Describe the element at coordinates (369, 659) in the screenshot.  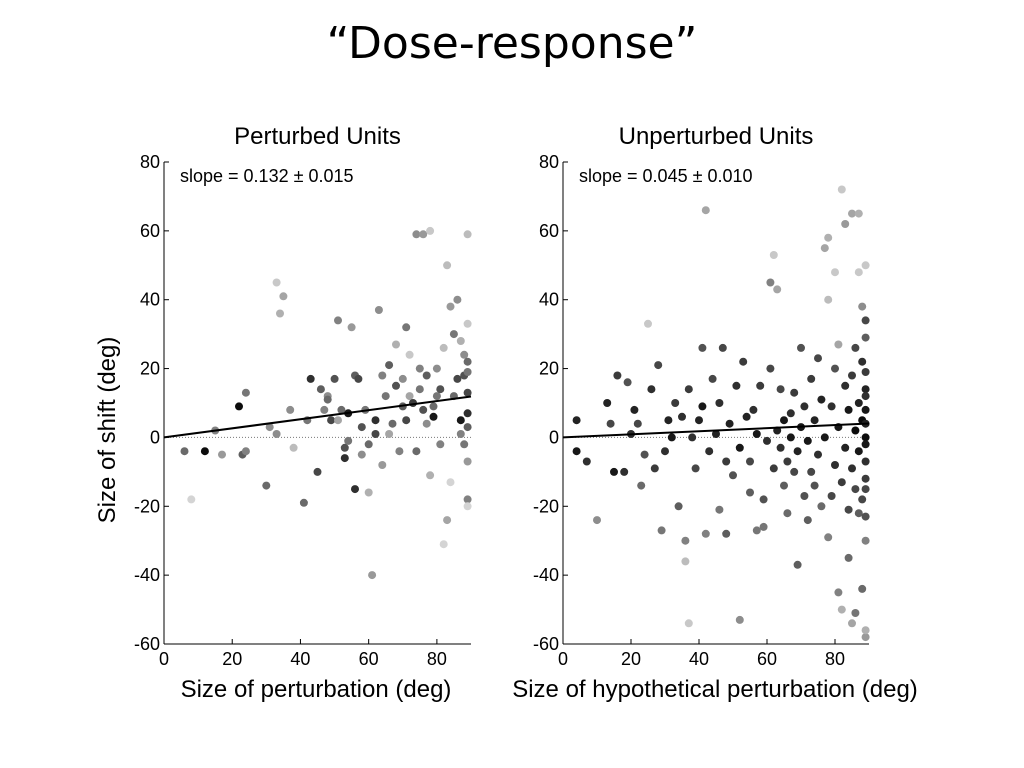
I see `left-x-tick-label: 60` at that location.